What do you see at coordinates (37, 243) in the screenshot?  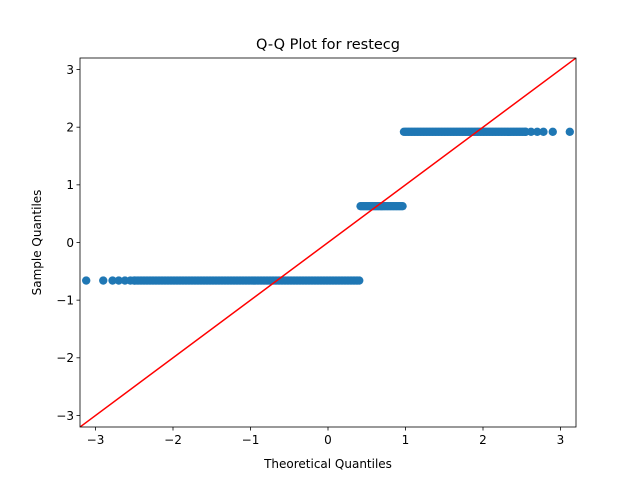 I see `y-axis-title: Sample Quantiles` at bounding box center [37, 243].